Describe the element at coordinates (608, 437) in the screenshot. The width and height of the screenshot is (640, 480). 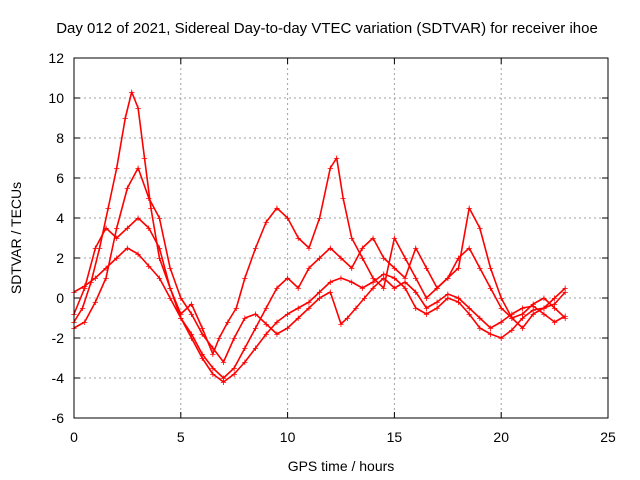
I see `x-tick-label: 25` at that location.